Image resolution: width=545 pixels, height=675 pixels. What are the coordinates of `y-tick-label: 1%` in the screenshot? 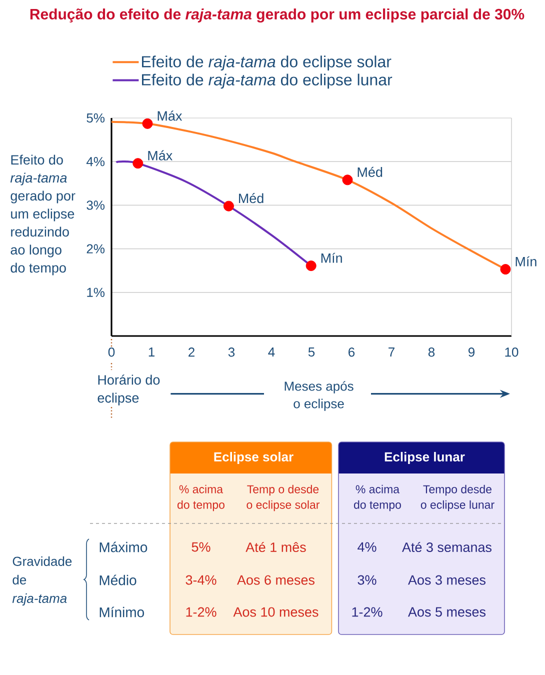 It's located at (96, 292).